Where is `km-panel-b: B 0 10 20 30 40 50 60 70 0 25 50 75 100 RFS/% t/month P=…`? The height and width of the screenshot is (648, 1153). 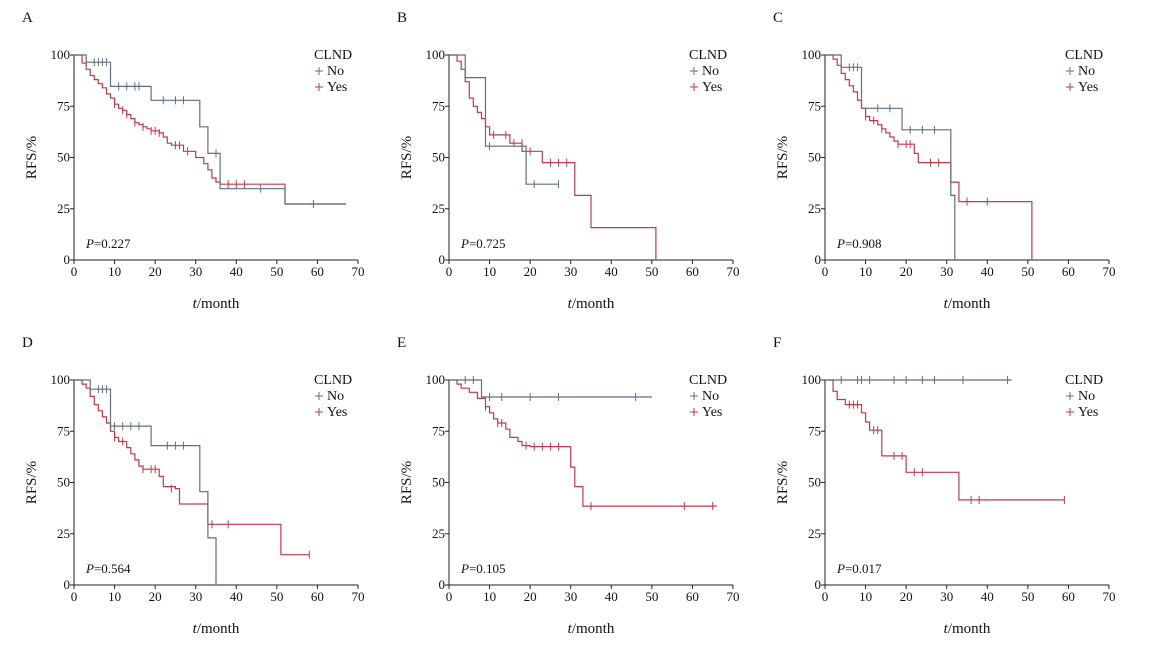
km-panel-b: B 0 10 20 30 40 50 60 70 0 25 50 75 100 RFS/% t/month P=… is located at coordinates (568, 161).